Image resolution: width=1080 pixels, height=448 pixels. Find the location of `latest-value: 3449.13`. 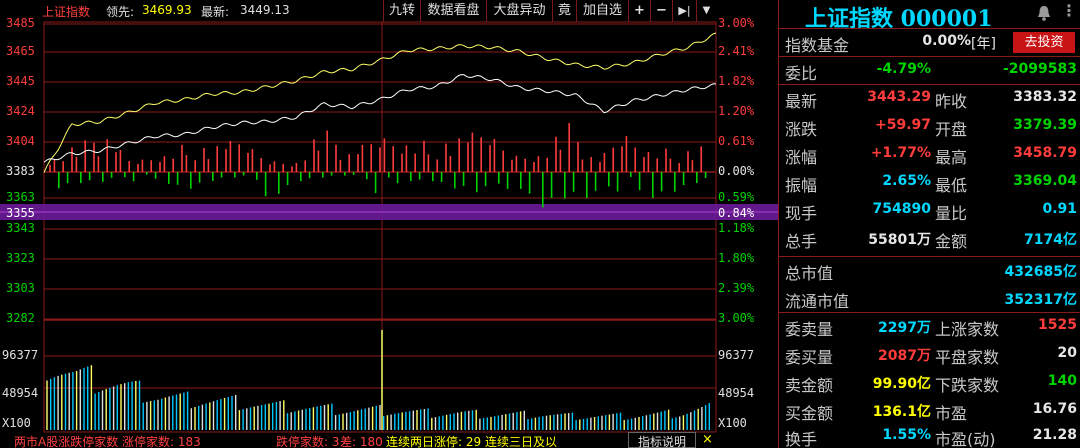

latest-value: 3449.13 is located at coordinates (265, 10).